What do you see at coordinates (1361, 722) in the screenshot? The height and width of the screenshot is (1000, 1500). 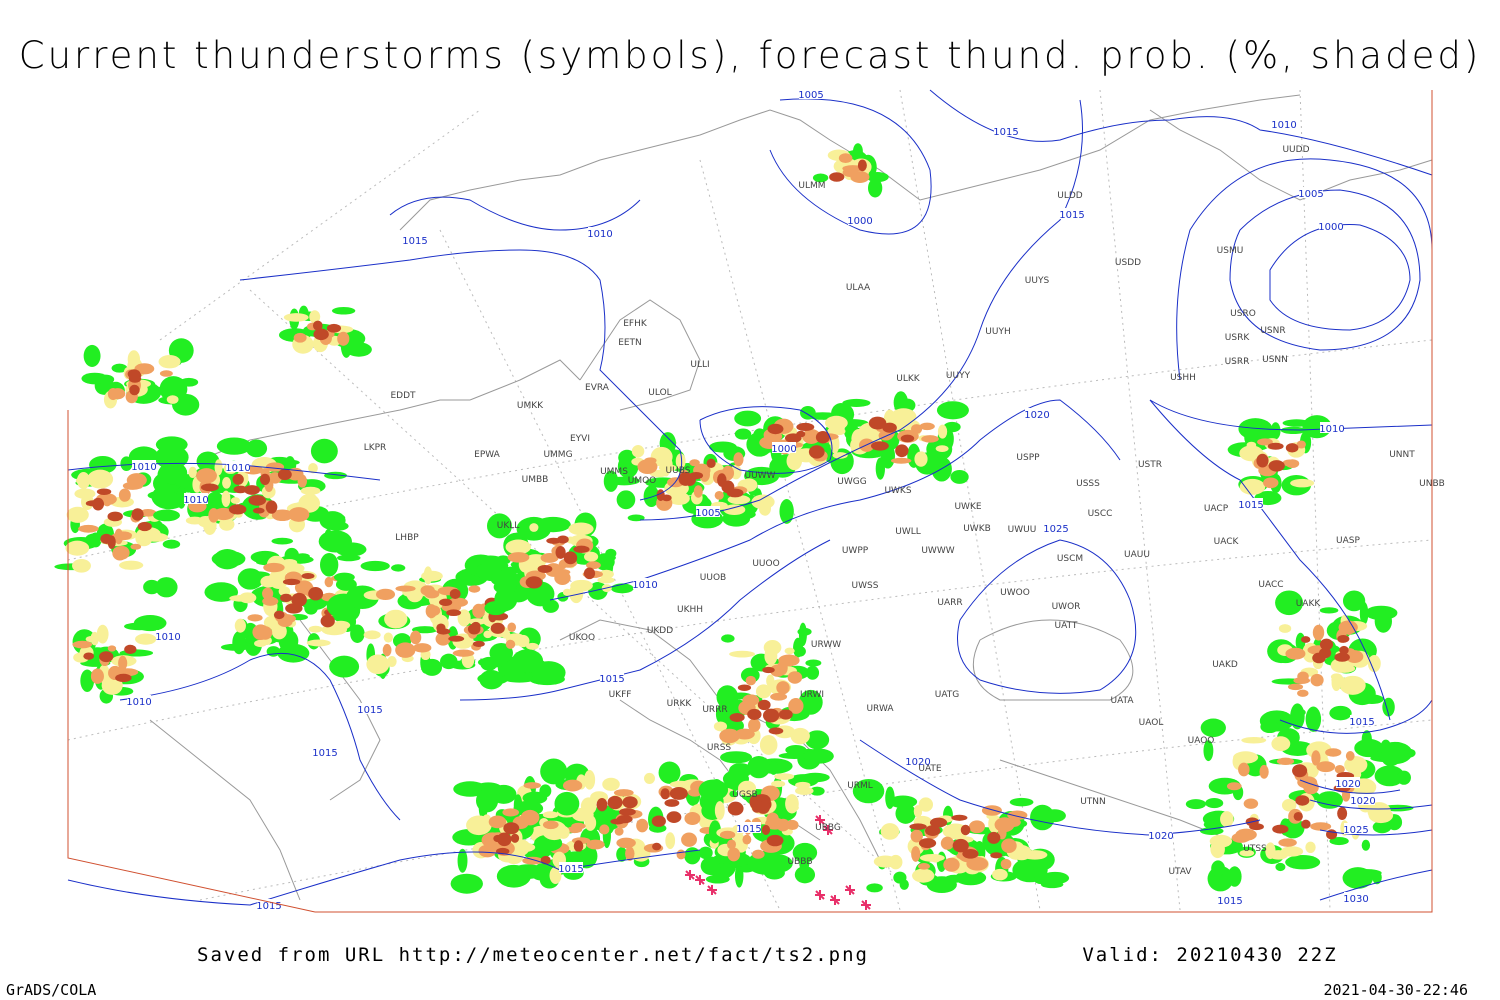 I see `isobar-label: 1015` at bounding box center [1361, 722].